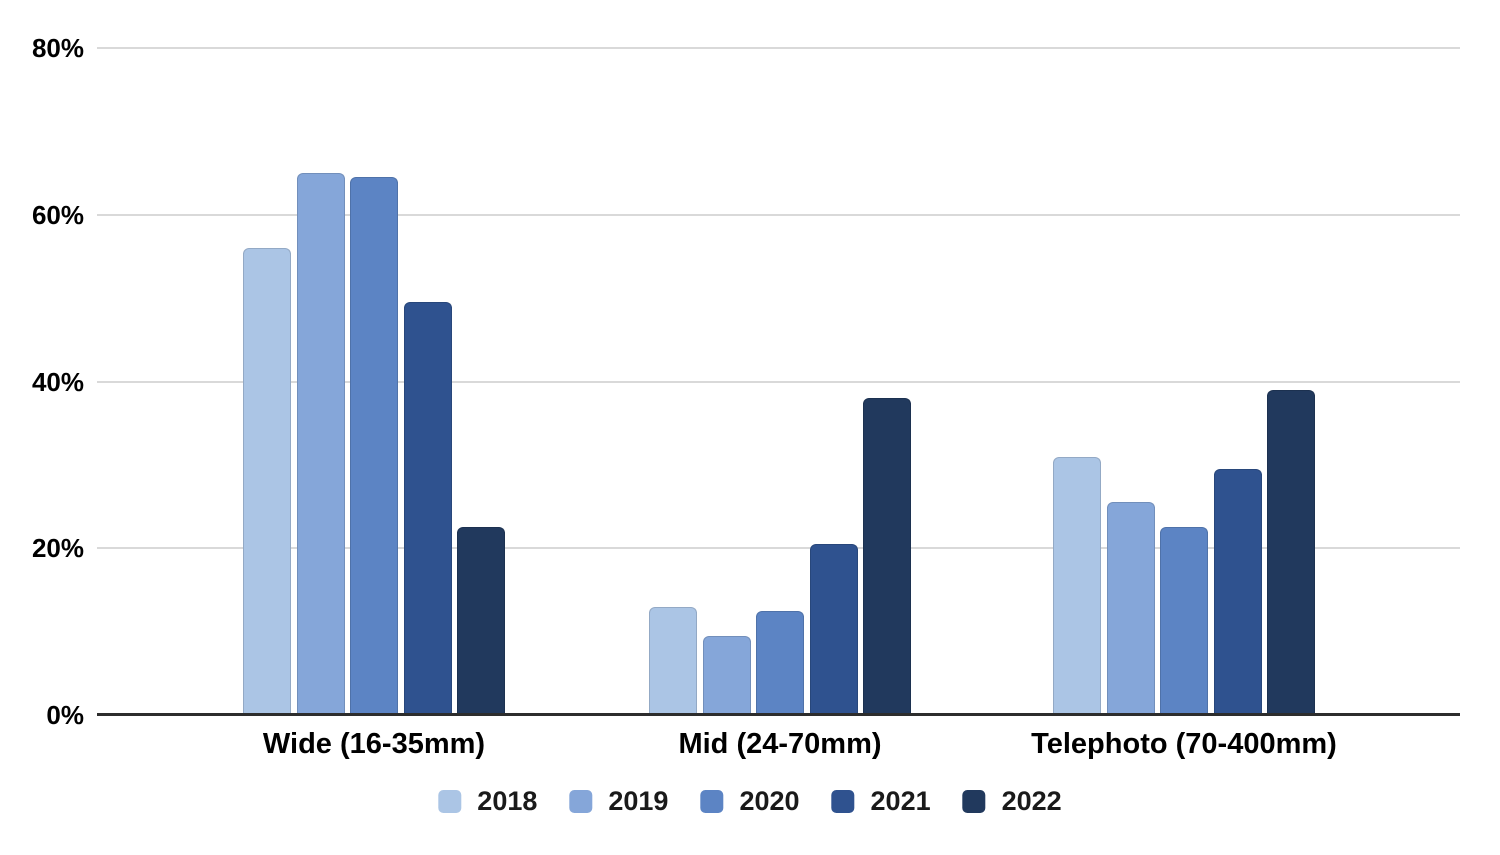 This screenshot has width=1500, height=855. I want to click on legend-swatch-2021, so click(843, 801).